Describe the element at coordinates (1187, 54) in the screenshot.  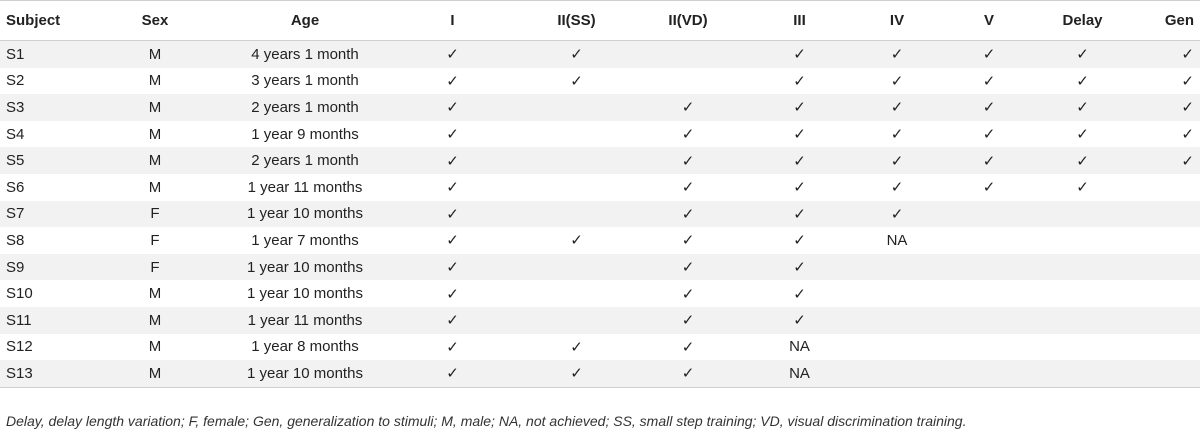
I see `cell-gen: ✓` at that location.